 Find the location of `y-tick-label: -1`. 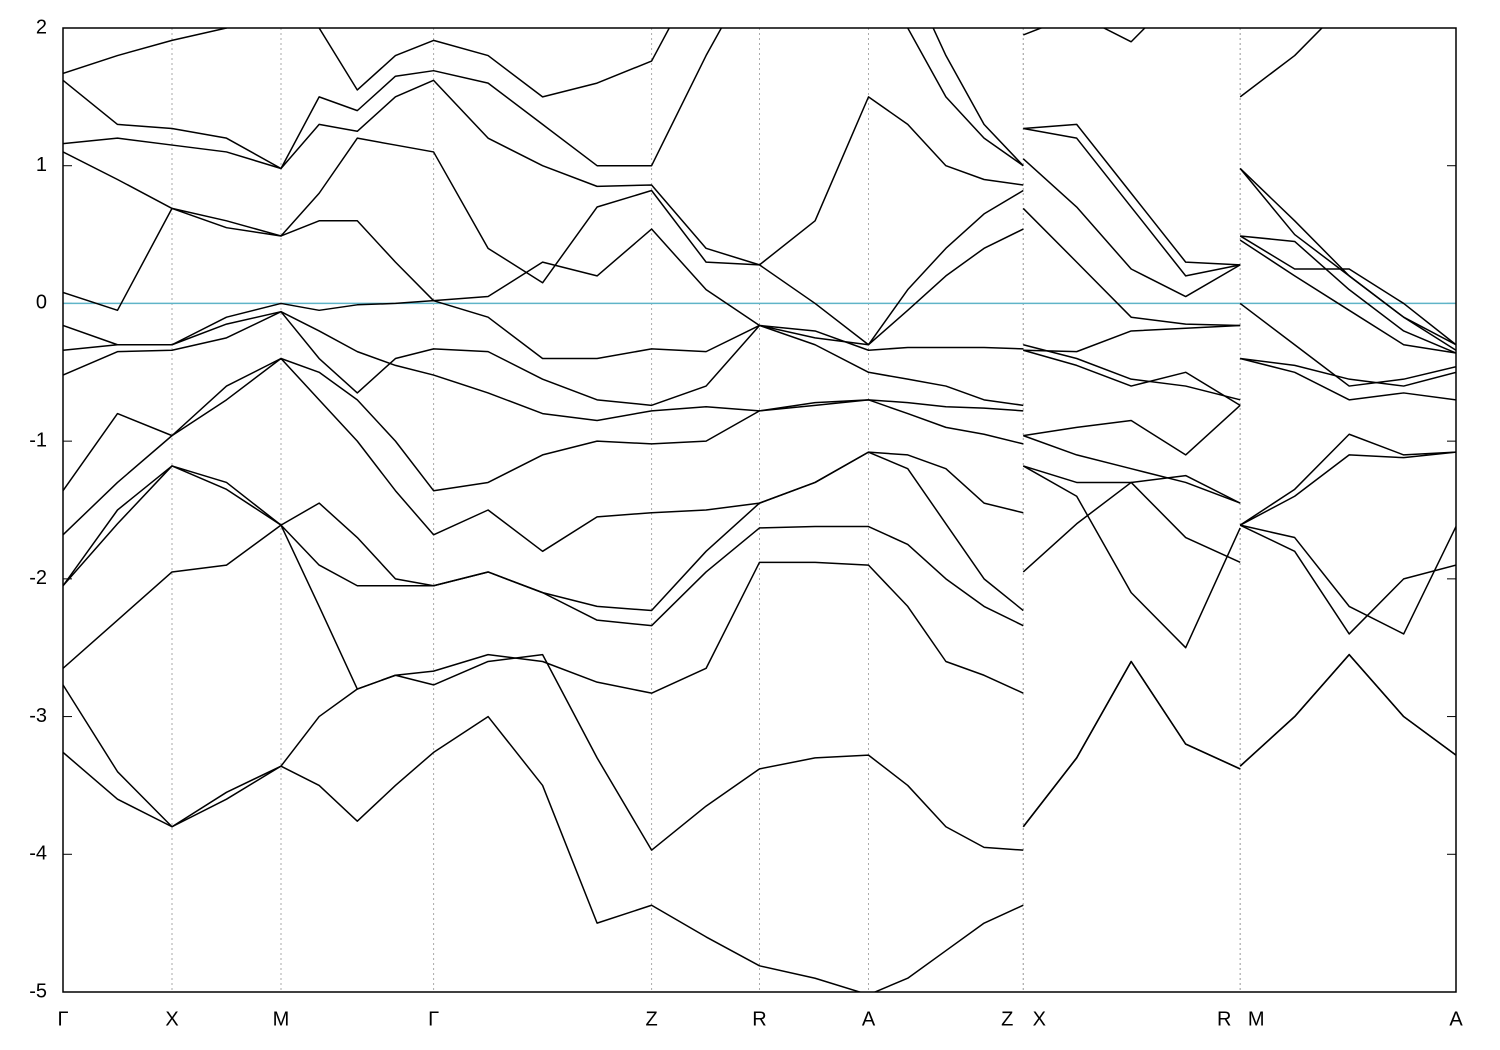

y-tick-label: -1 is located at coordinates (38, 440).